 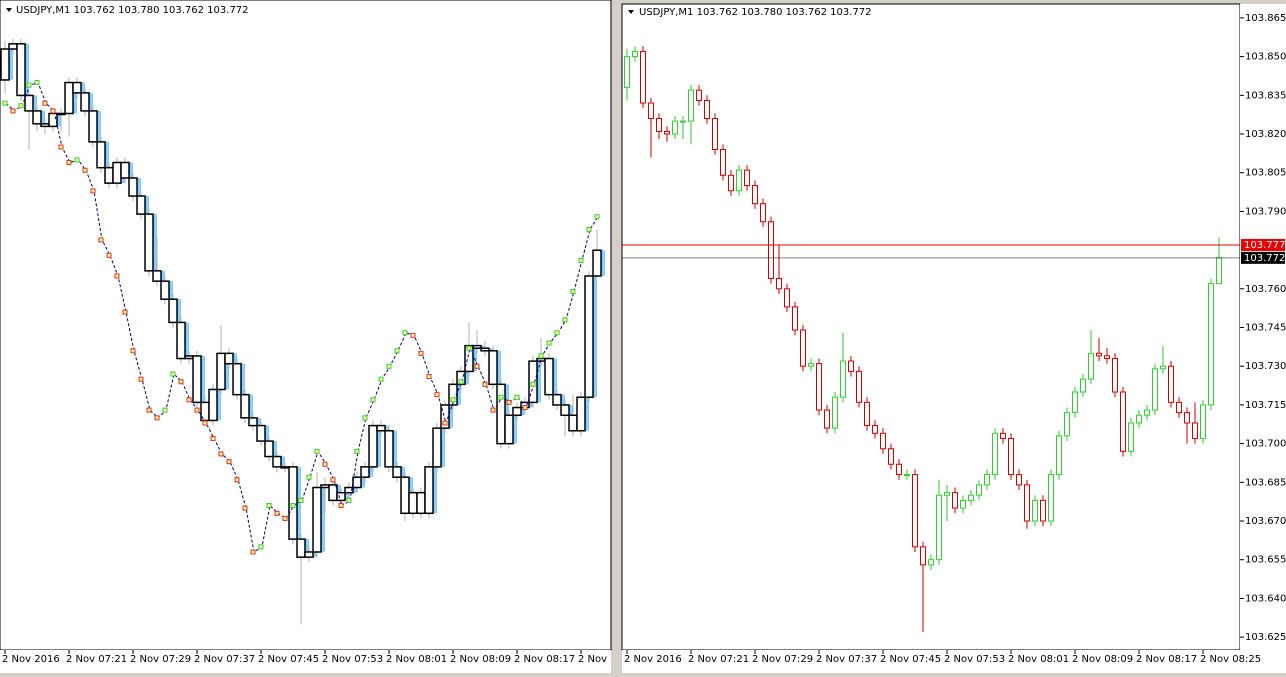 I want to click on x-tick-label: 2 Nov 07:53, so click(x=352, y=659).